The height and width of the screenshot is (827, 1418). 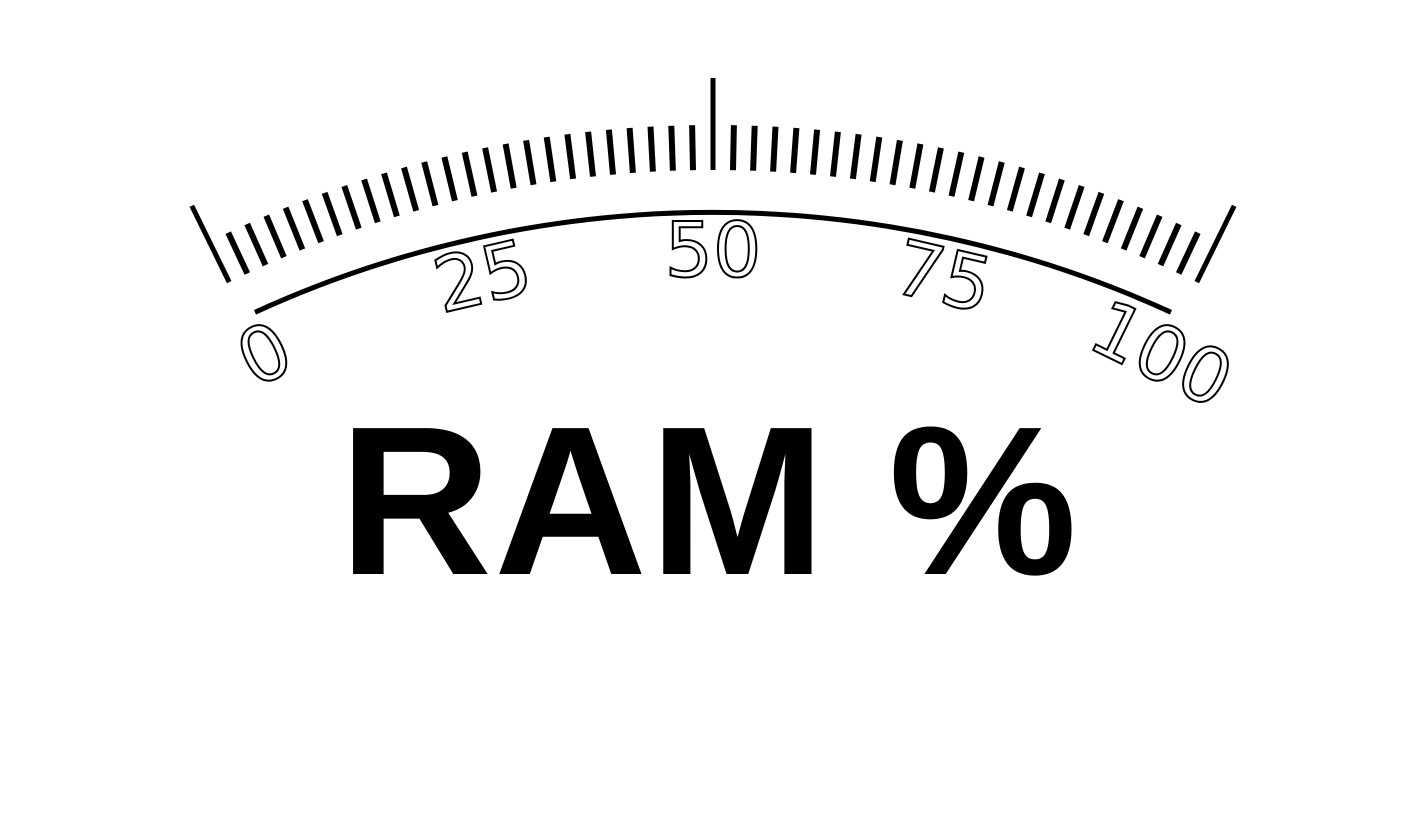 What do you see at coordinates (943, 276) in the screenshot?
I see `scale-label-75: 75` at bounding box center [943, 276].